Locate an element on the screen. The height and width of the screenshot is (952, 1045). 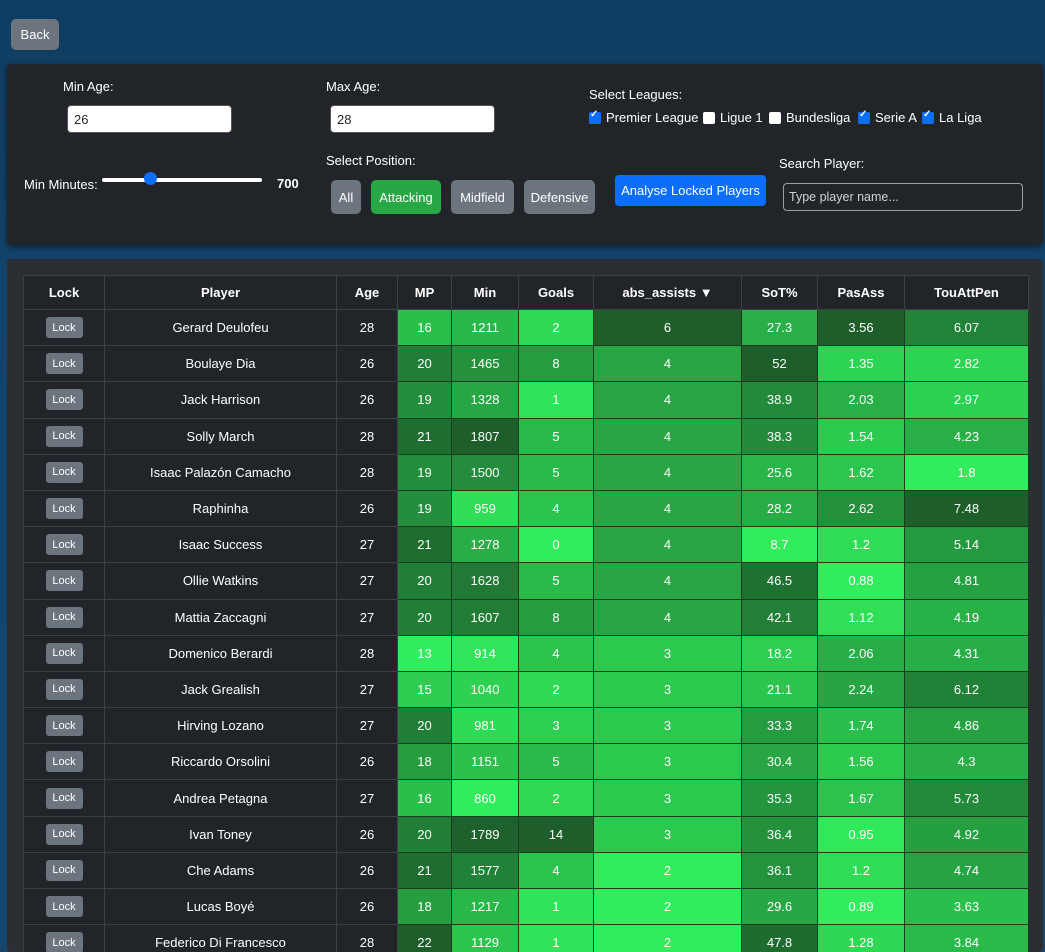
cell-mp: 19 is located at coordinates (424, 508).